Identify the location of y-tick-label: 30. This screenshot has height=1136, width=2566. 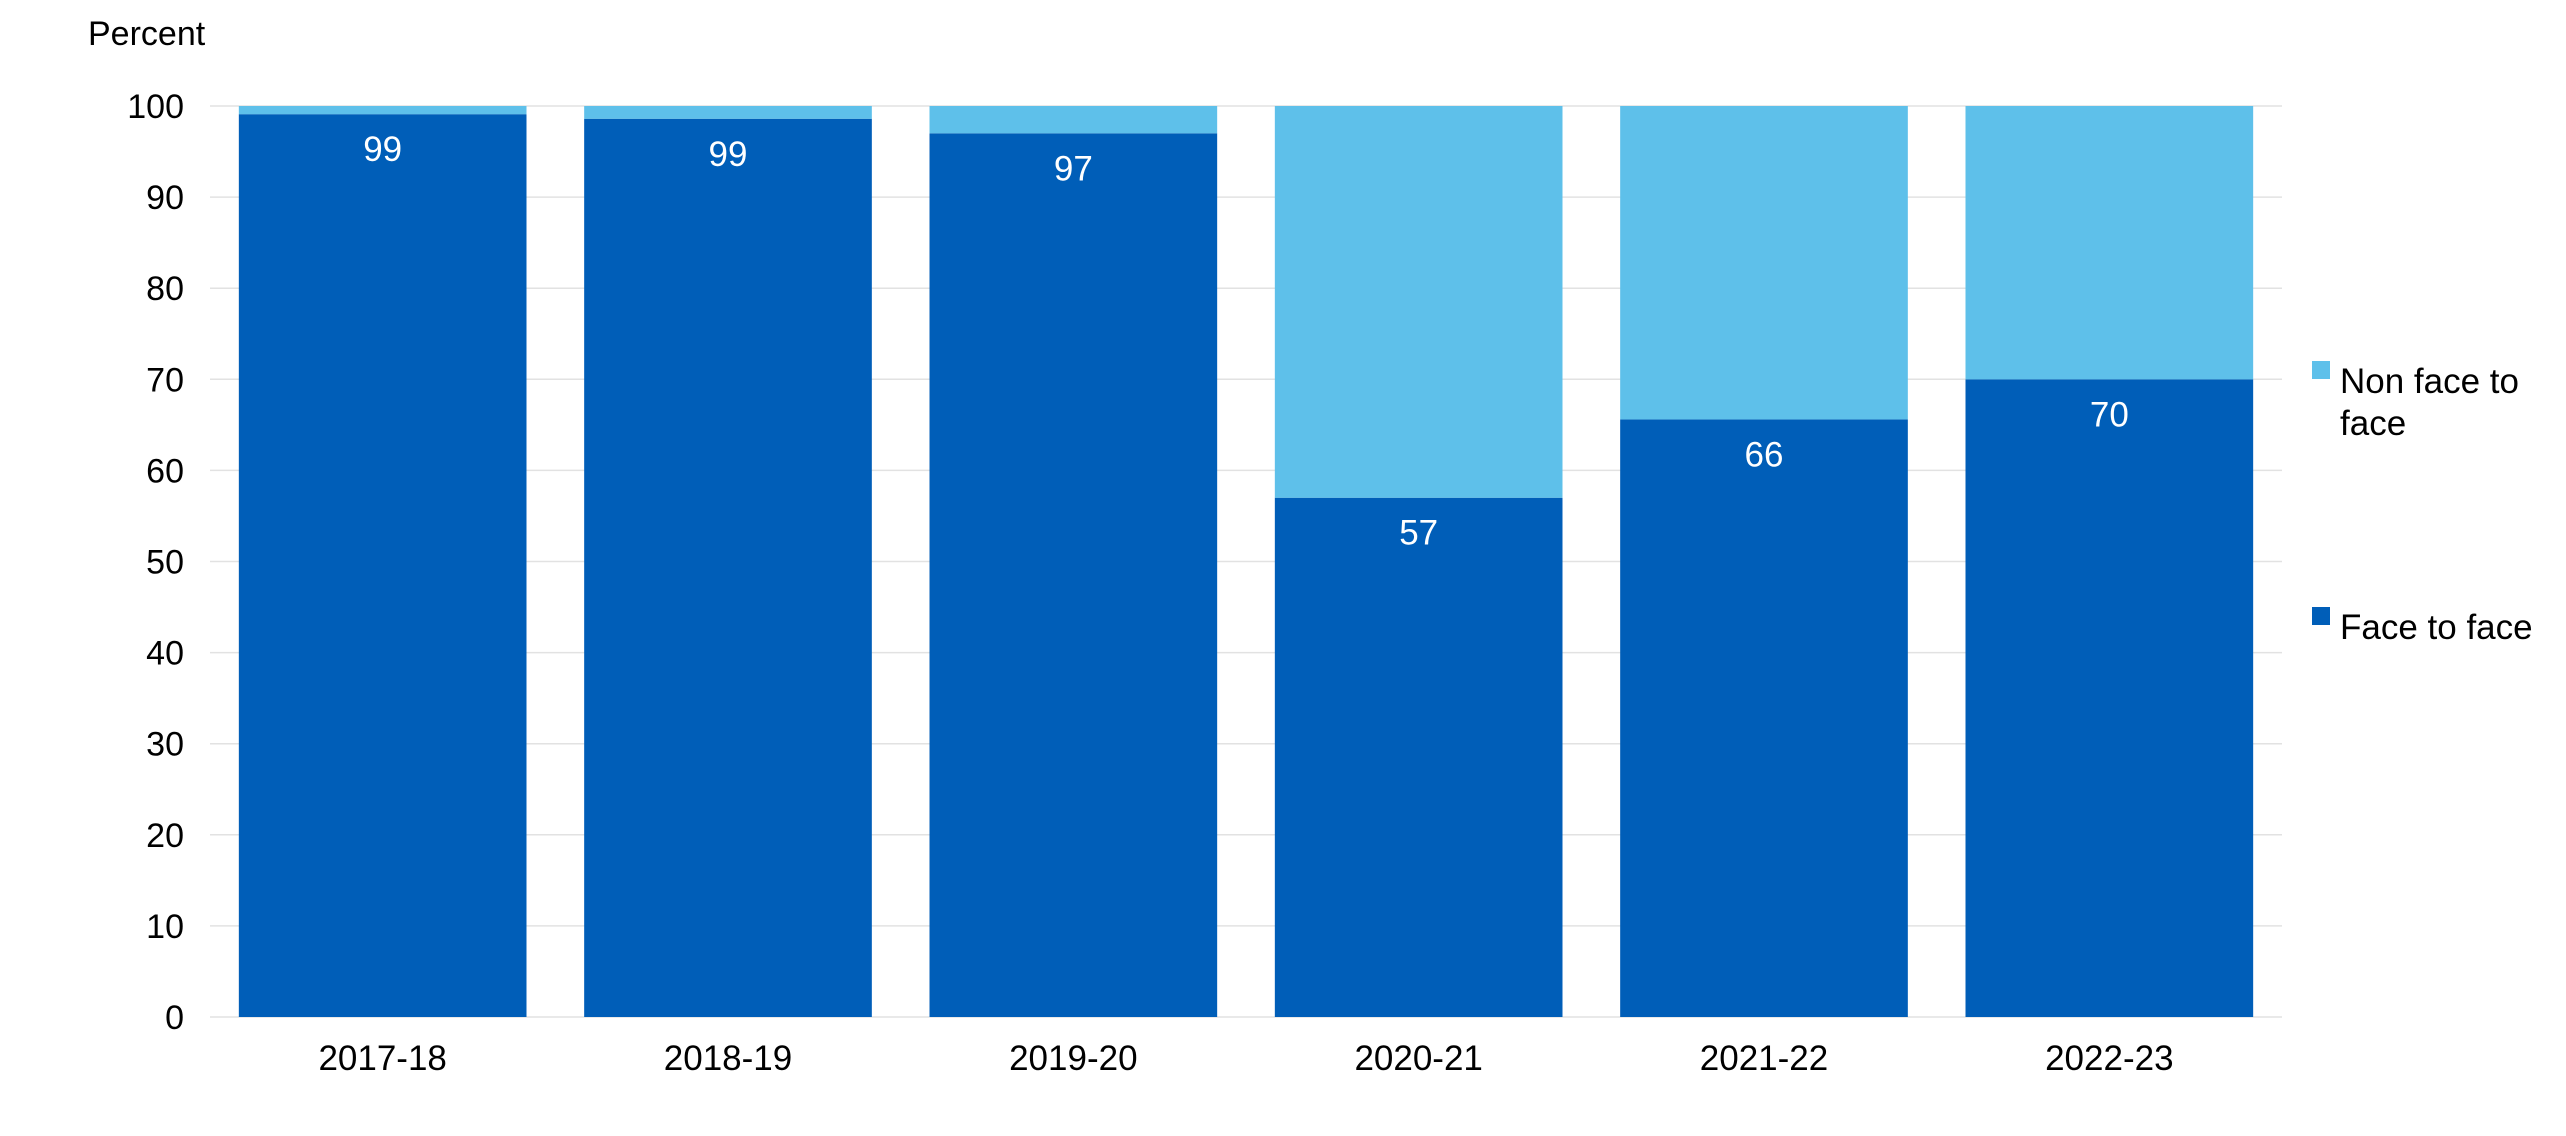
(165, 745).